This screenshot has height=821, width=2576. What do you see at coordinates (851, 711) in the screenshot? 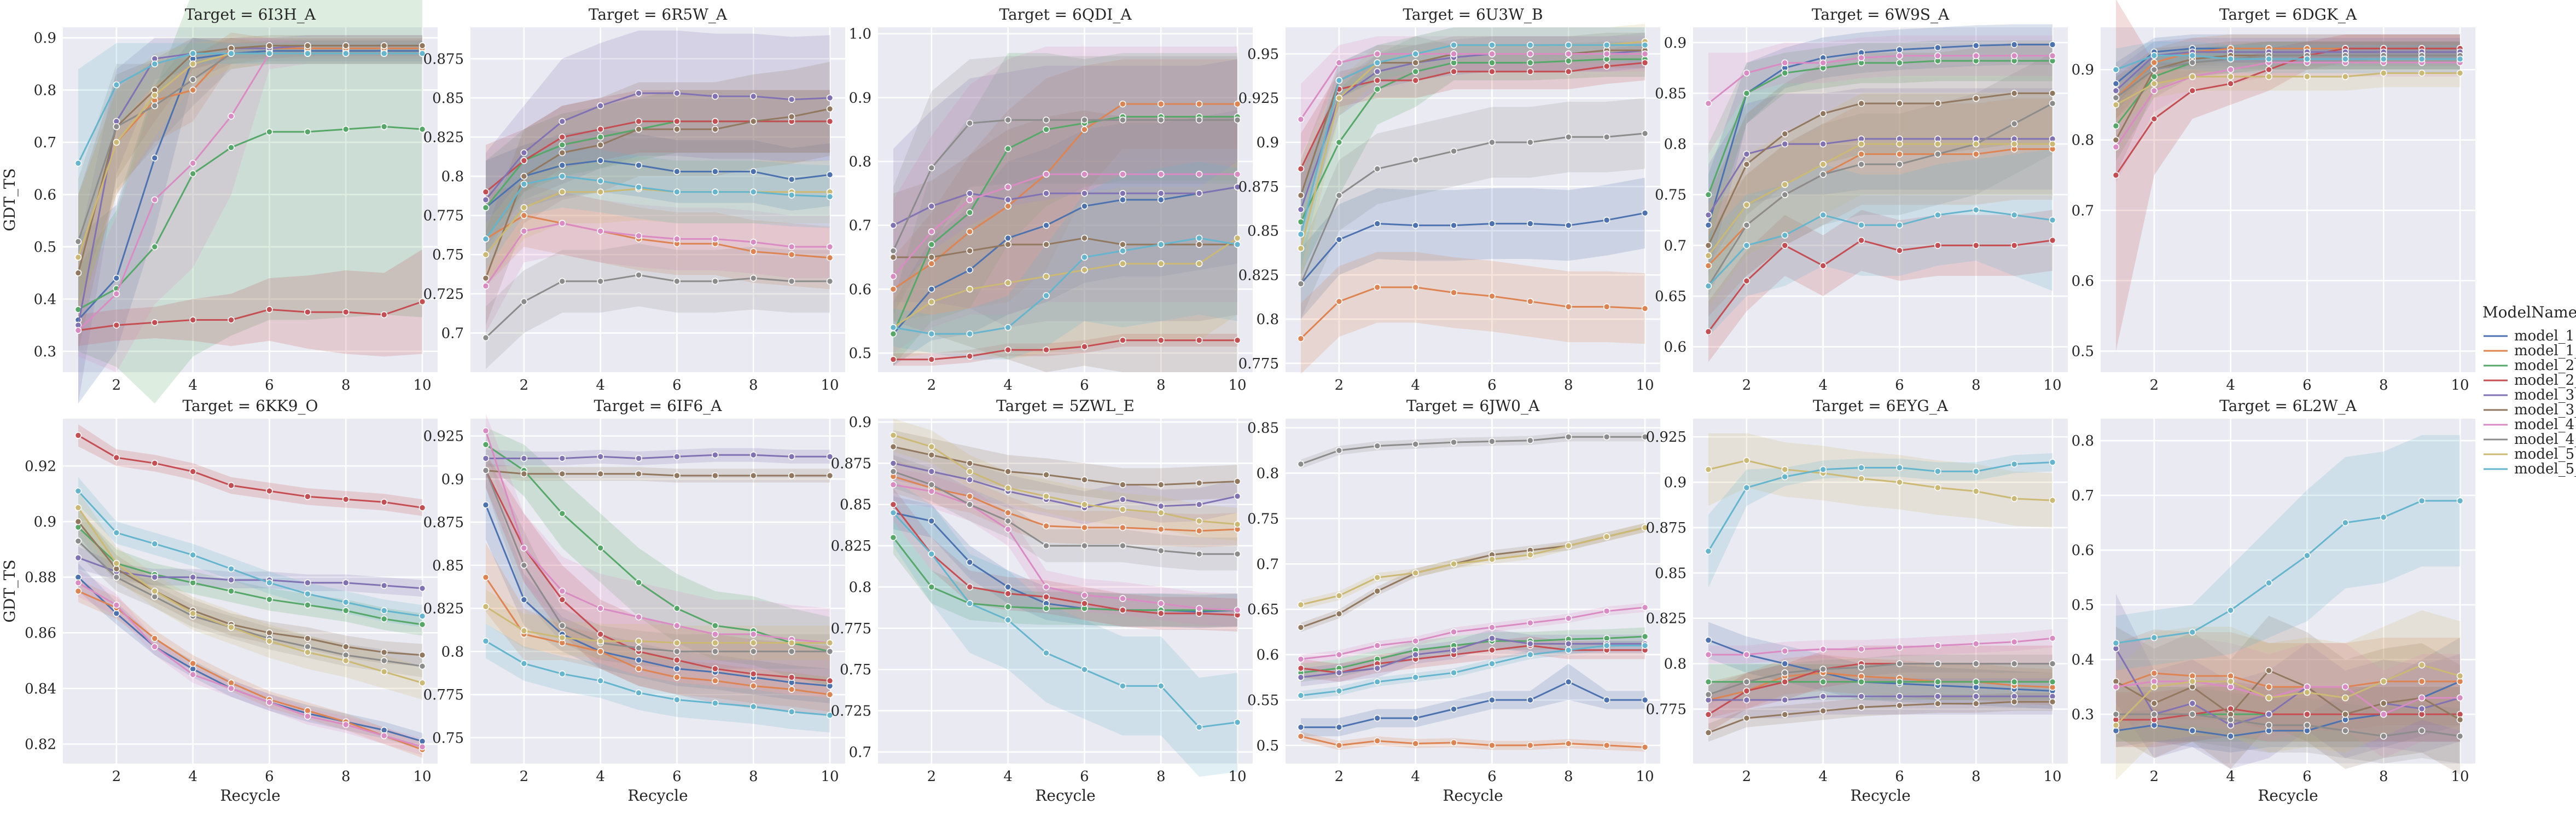
I see `y-tick-label: 0.725` at bounding box center [851, 711].